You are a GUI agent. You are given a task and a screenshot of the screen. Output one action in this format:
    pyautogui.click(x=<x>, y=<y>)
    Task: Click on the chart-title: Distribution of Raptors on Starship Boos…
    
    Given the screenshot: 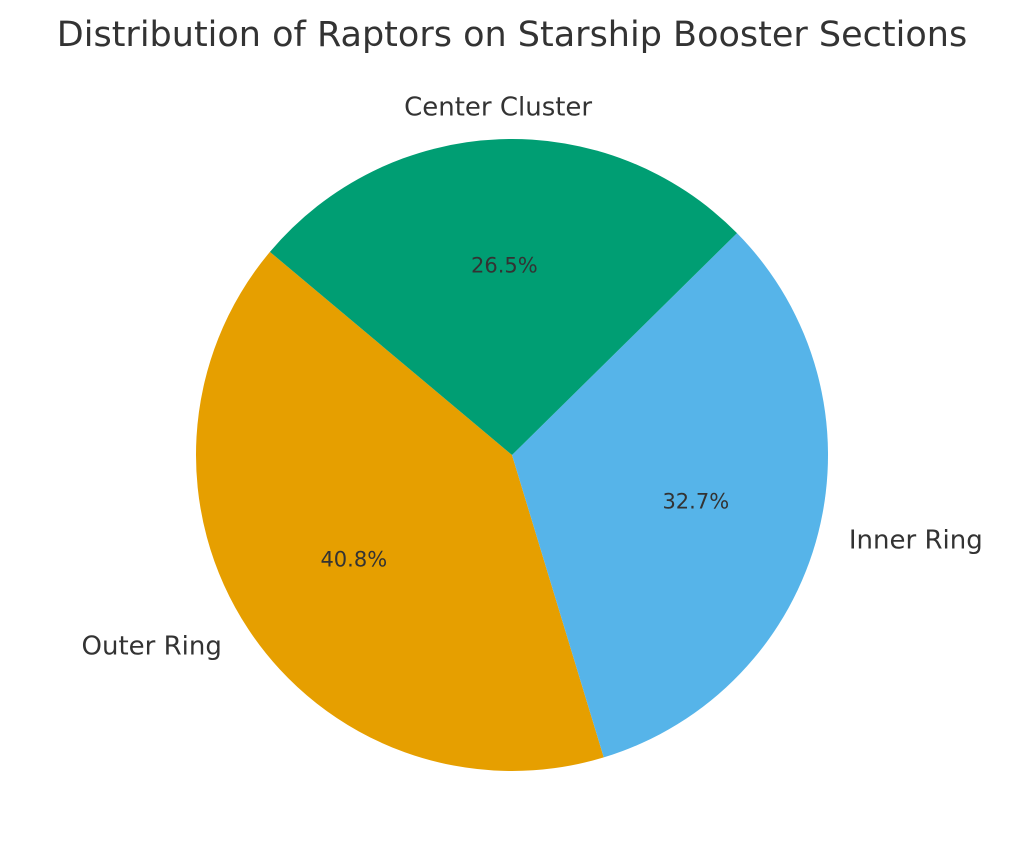 What is the action you would take?
    pyautogui.click(x=512, y=35)
    